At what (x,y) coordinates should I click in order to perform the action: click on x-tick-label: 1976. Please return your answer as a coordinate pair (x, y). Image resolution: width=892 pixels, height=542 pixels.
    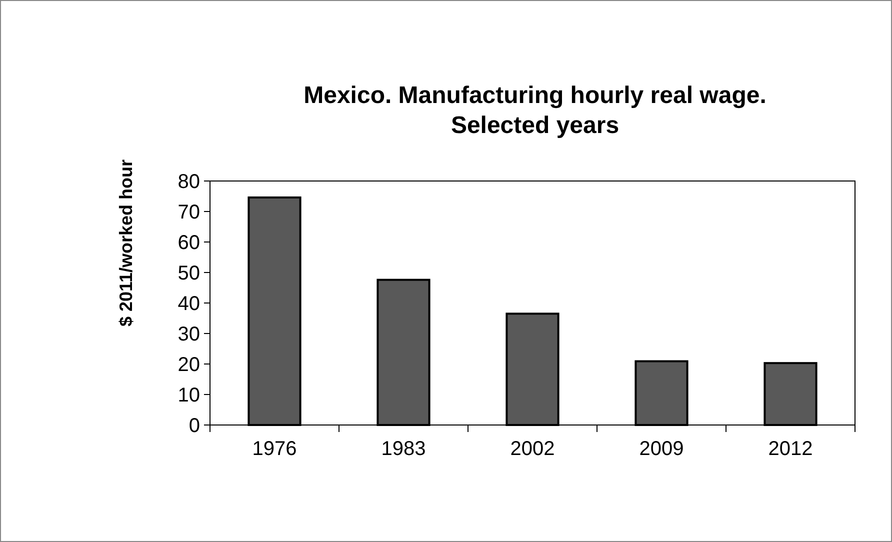
    Looking at the image, I should click on (274, 449).